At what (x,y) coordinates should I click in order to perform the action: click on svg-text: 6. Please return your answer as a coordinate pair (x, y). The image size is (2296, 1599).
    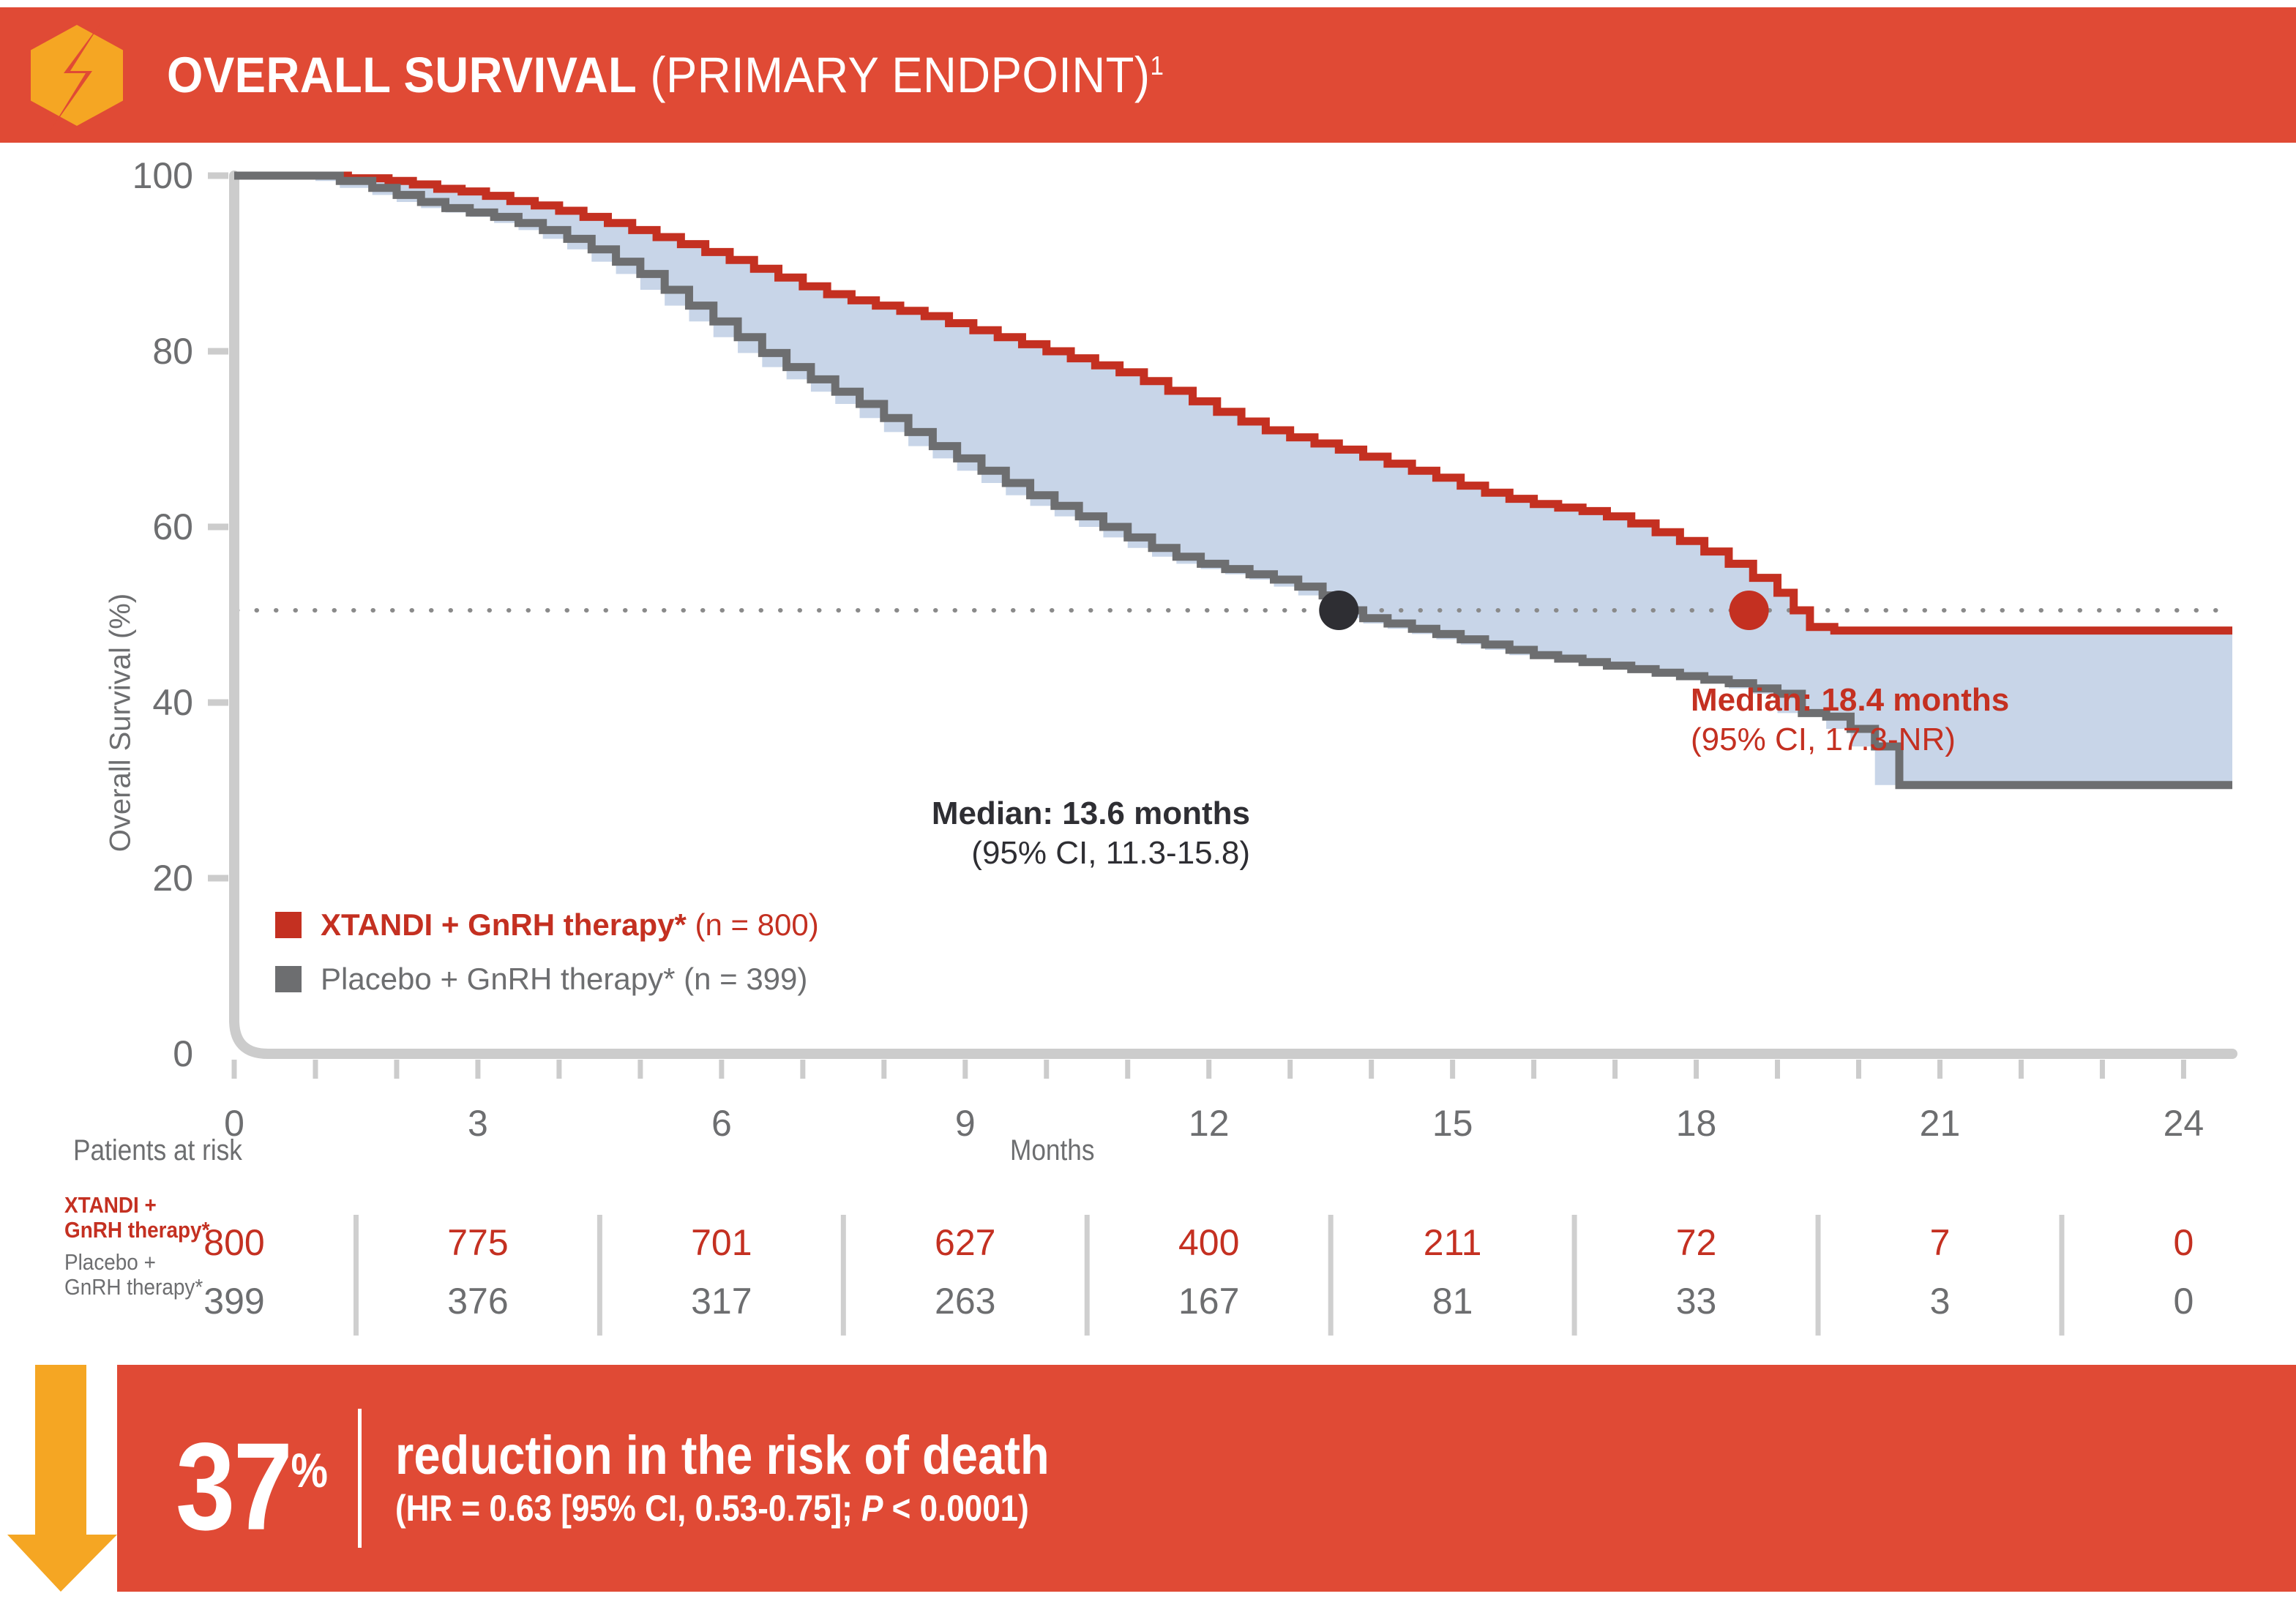
    Looking at the image, I should click on (721, 1123).